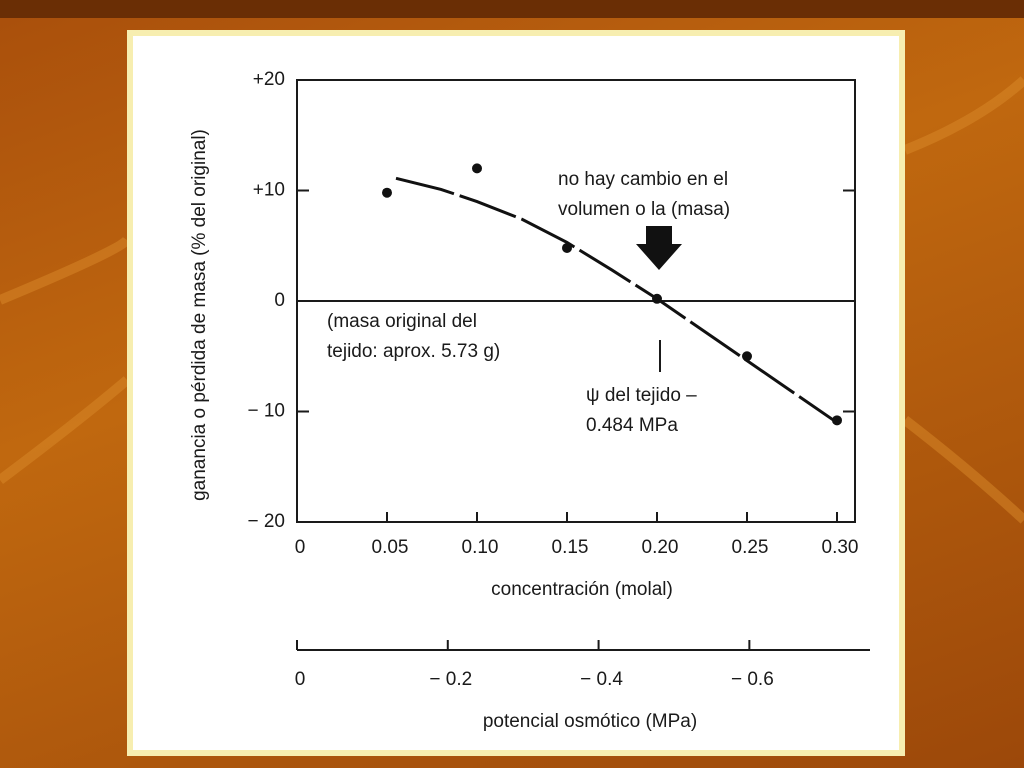  Describe the element at coordinates (660, 547) in the screenshot. I see `x-tick-label: 0.20` at that location.